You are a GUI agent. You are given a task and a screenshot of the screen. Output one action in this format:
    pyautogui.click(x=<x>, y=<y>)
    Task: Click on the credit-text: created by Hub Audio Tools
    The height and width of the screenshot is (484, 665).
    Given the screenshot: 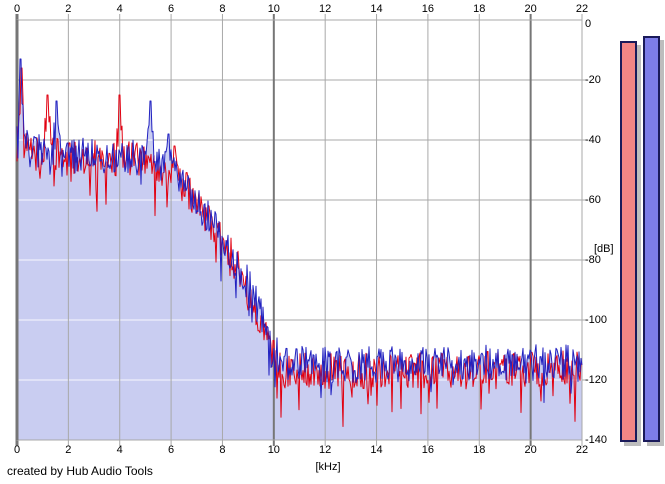 What is the action you would take?
    pyautogui.click(x=80, y=471)
    